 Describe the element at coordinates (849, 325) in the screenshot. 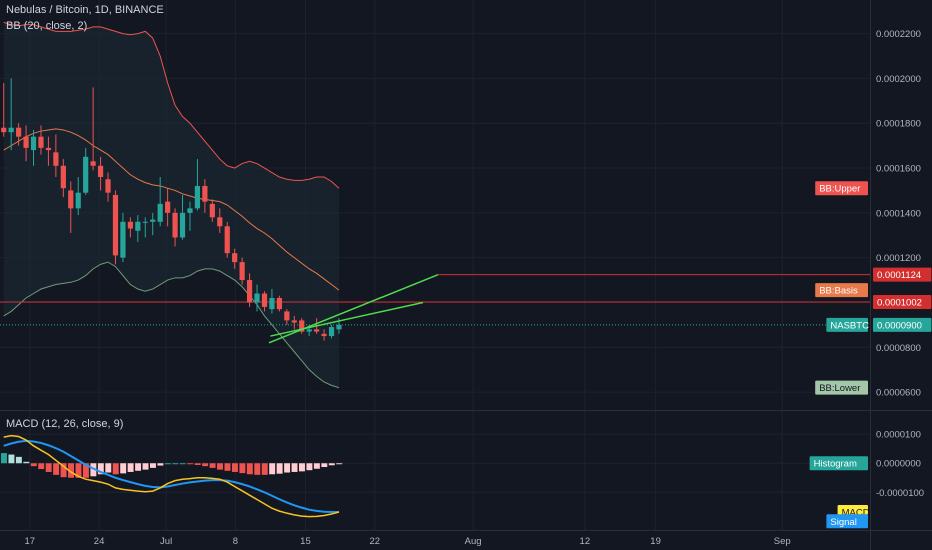

I see `badge-label-last: NASBTC` at that location.